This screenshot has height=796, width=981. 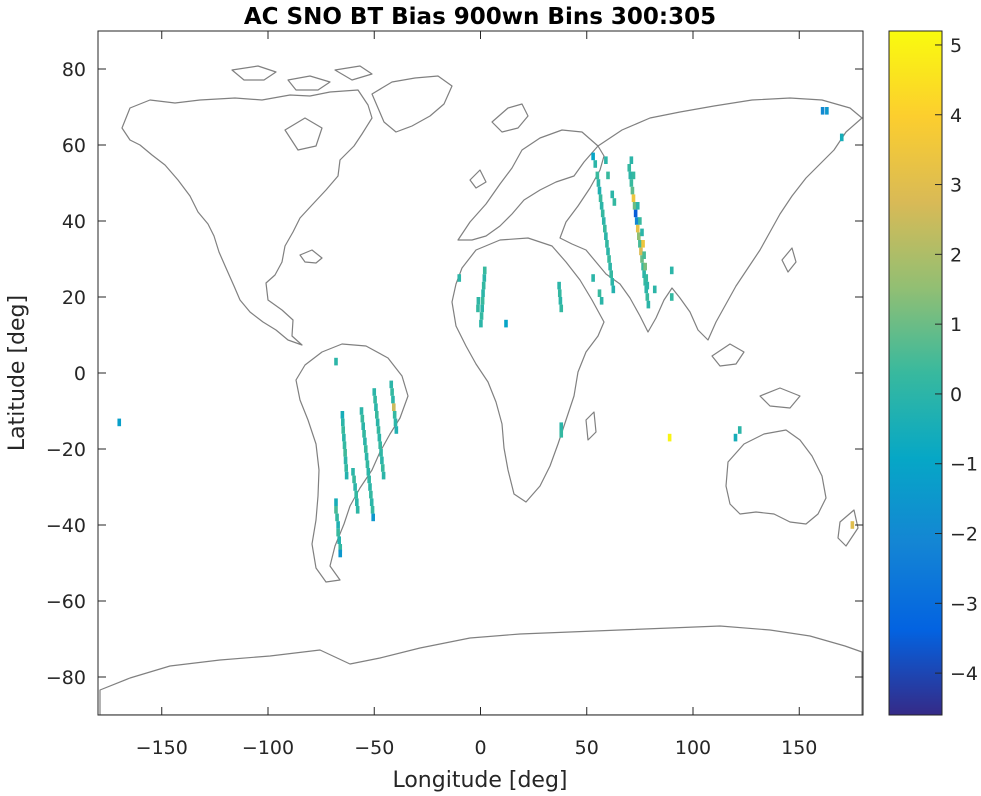 What do you see at coordinates (74, 298) in the screenshot?
I see `y-tick-label: 20` at bounding box center [74, 298].